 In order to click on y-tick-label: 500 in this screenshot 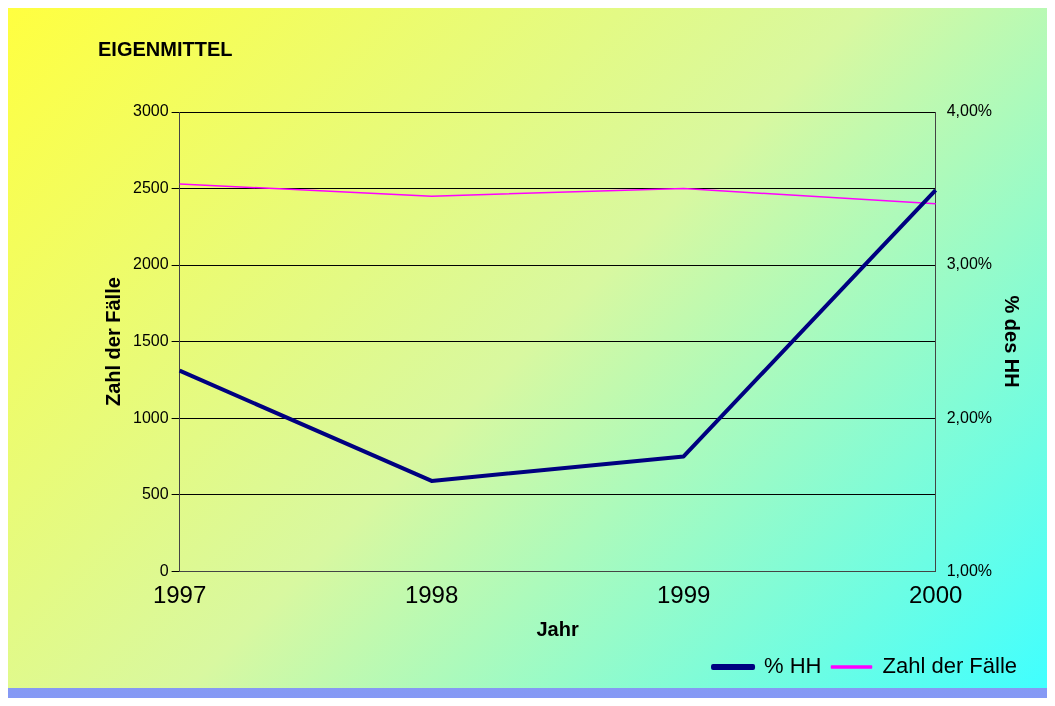, I will do `click(155, 494)`.